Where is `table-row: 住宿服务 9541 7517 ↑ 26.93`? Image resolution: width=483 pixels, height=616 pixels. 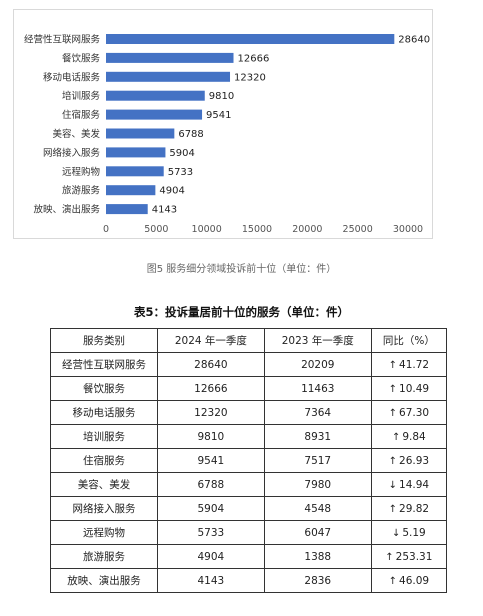
table-row: 住宿服务 9541 7517 ↑ 26.93 is located at coordinates (249, 460).